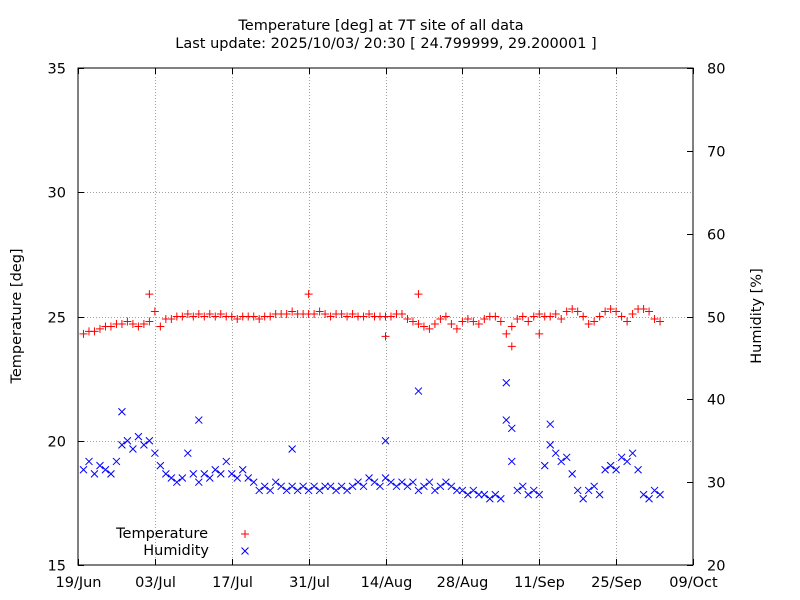  Describe the element at coordinates (232, 583) in the screenshot. I see `x-tick-label: 17/Jul` at that location.